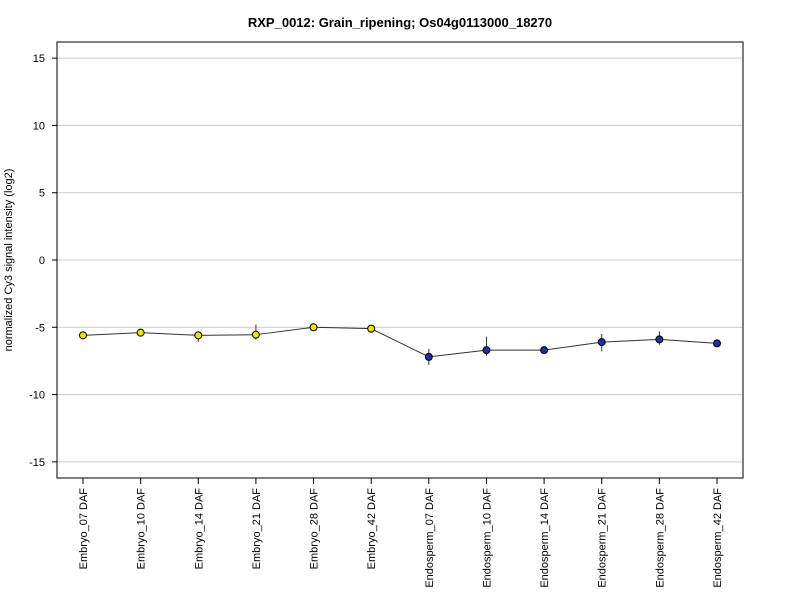  Describe the element at coordinates (199, 529) in the screenshot. I see `x-tick-label: Embryo_14 DAF` at that location.